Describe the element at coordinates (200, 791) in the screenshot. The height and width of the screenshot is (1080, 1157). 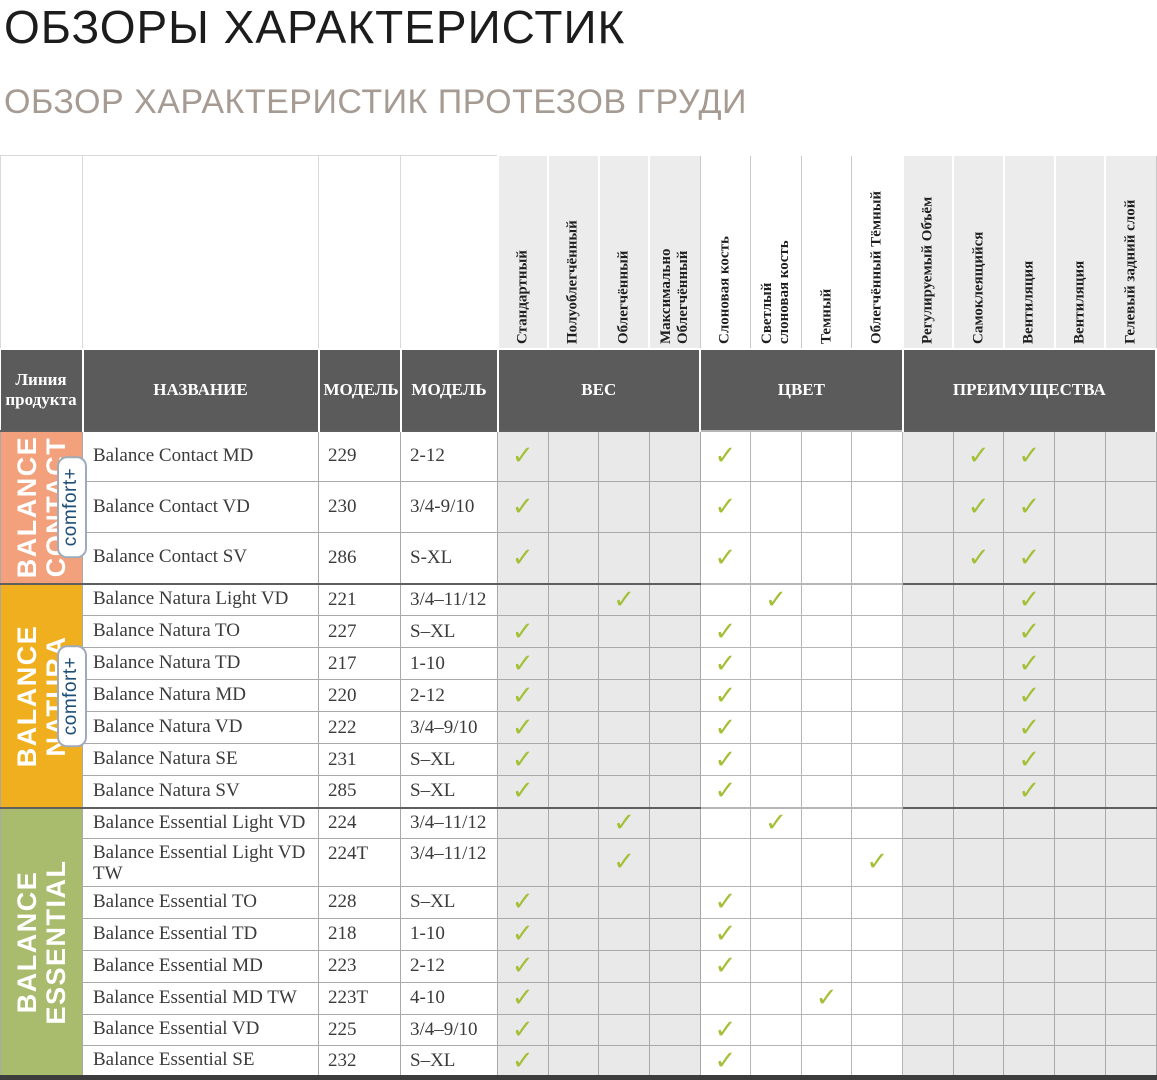
I see `product-name: Balance Natura SV` at that location.